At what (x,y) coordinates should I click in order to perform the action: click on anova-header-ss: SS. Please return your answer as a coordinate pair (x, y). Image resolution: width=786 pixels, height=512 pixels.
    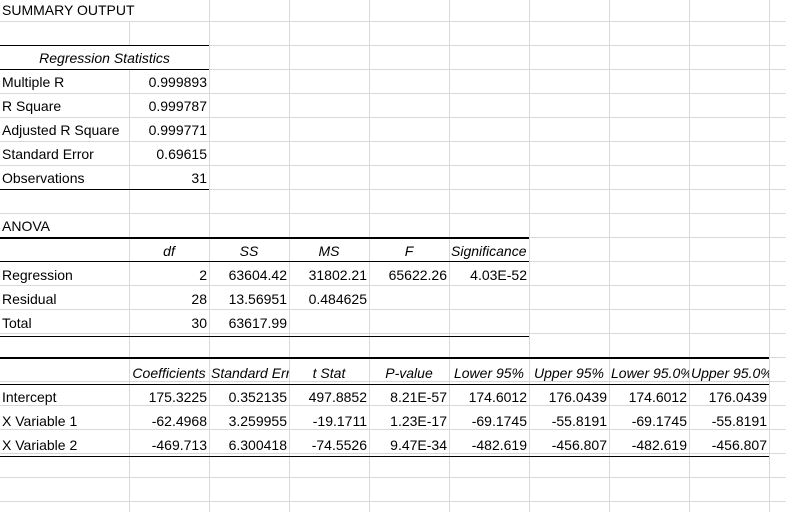
    Looking at the image, I should click on (249, 251).